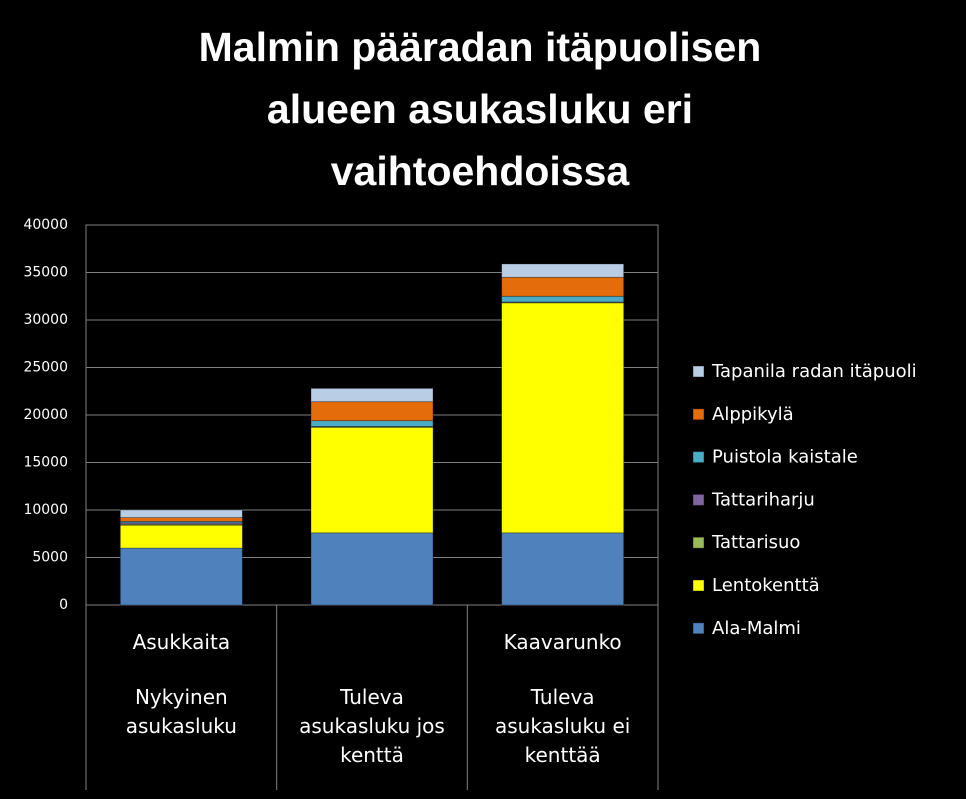  Describe the element at coordinates (45, 368) in the screenshot. I see `y-tick-label: 25000` at that location.